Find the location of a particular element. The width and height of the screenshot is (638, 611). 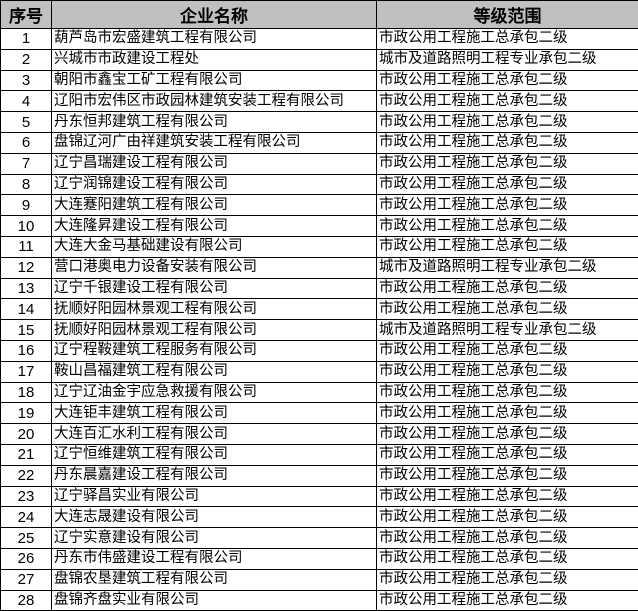

cell-index: 13 is located at coordinates (26, 288).